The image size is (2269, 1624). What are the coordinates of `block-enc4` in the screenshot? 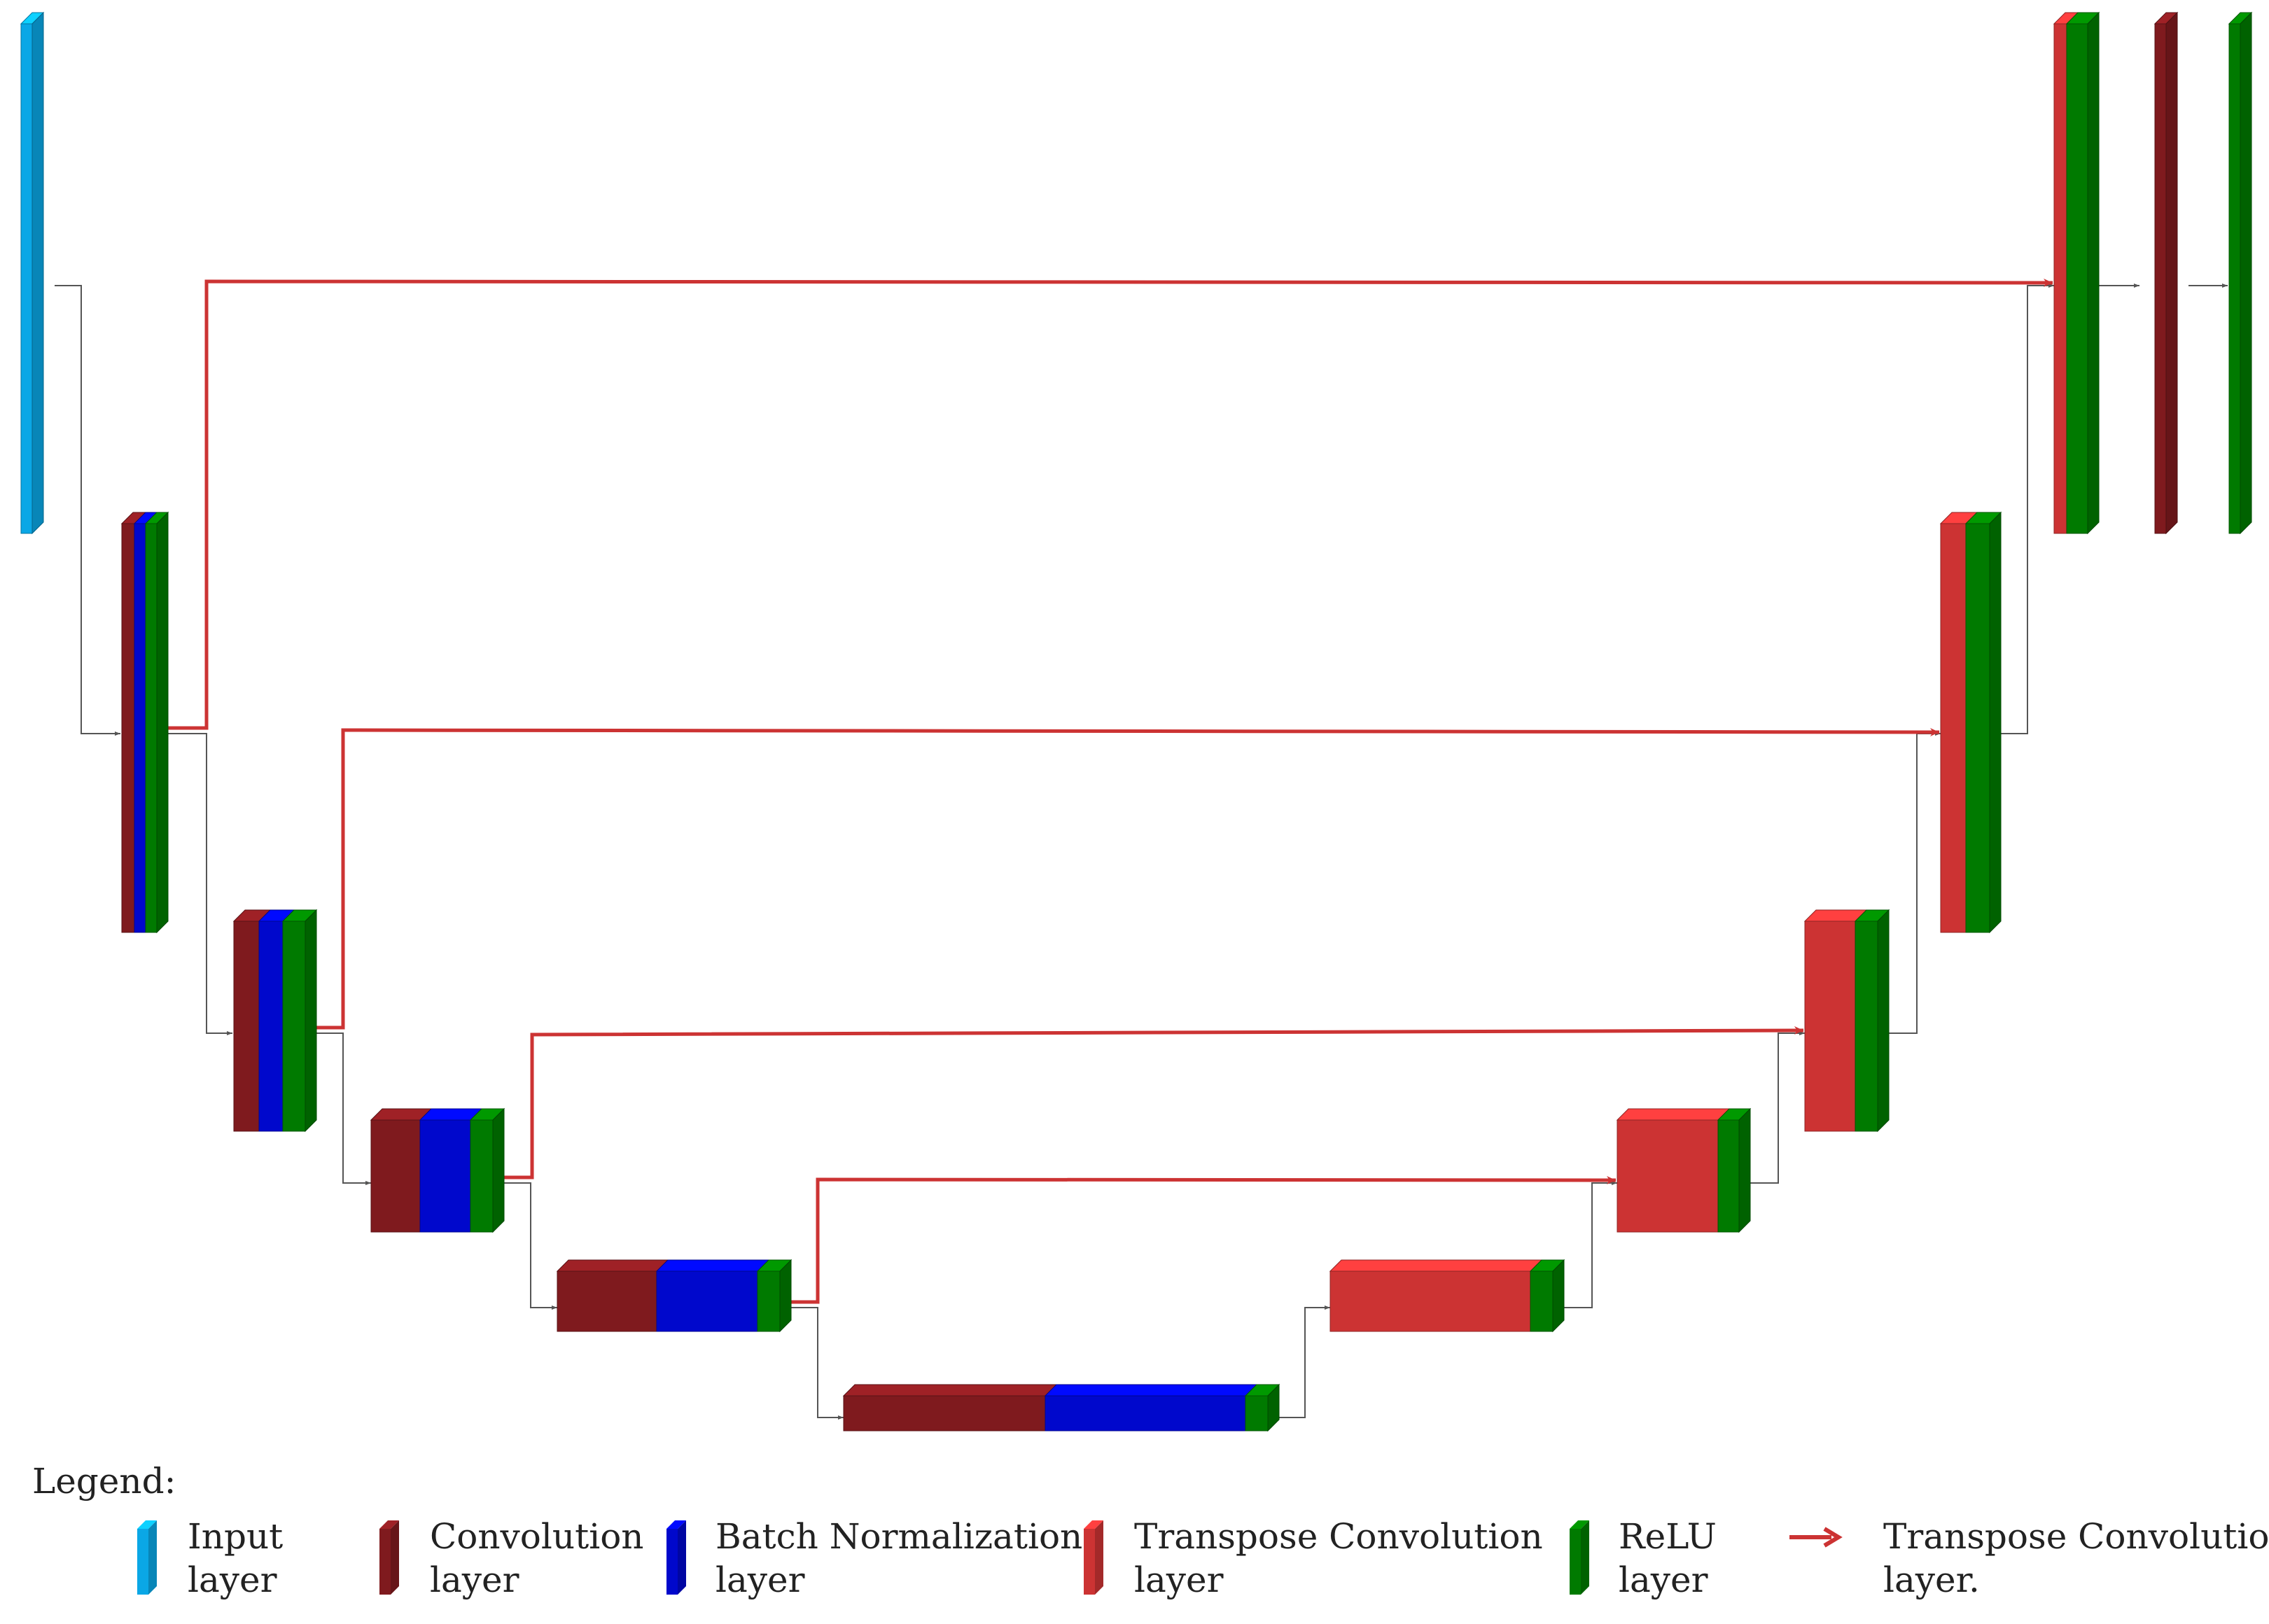 It's located at (674, 1296).